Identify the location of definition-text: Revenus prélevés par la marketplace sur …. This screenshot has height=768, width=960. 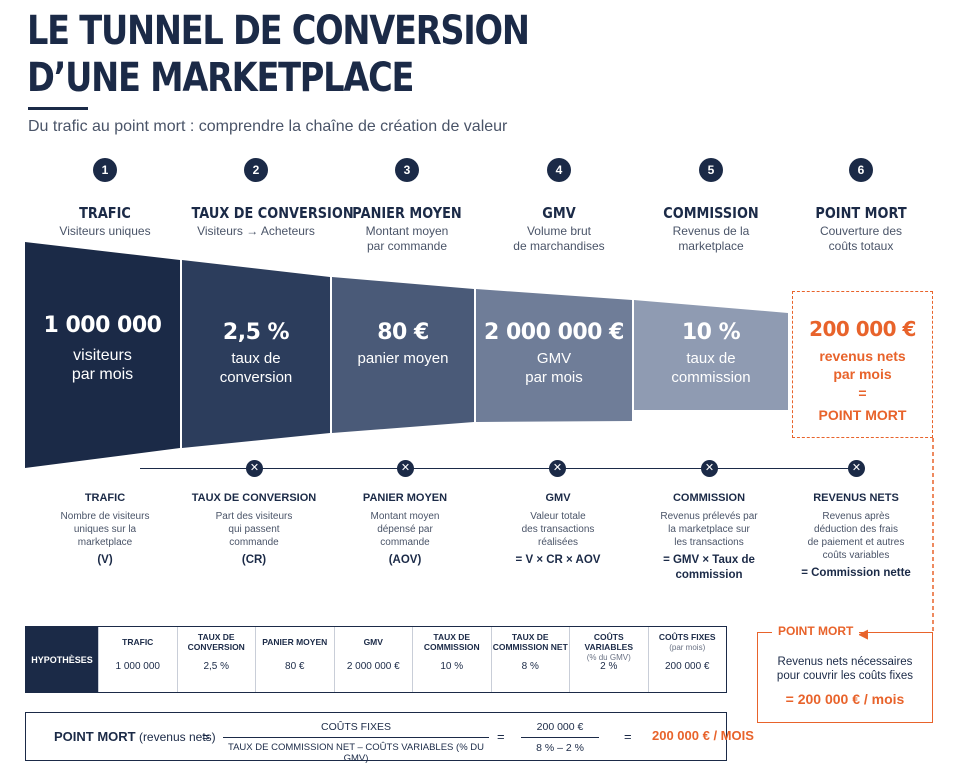
(709, 529).